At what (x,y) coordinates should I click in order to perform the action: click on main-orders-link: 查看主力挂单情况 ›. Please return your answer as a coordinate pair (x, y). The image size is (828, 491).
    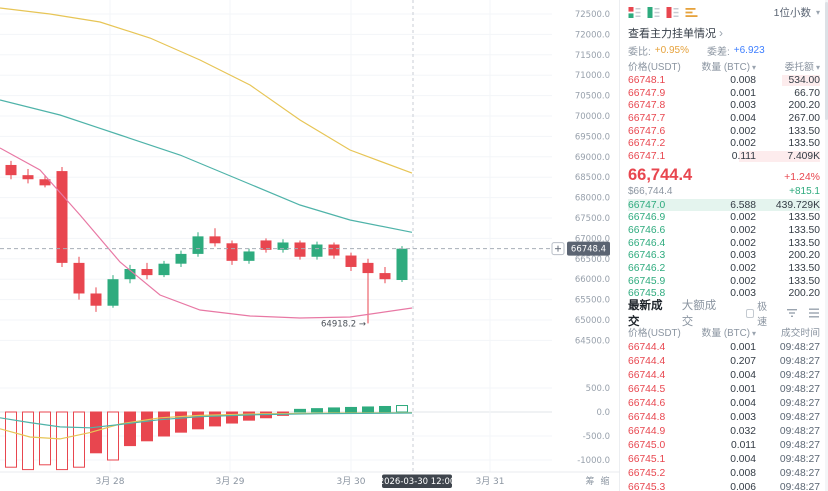
    Looking at the image, I should click on (724, 33).